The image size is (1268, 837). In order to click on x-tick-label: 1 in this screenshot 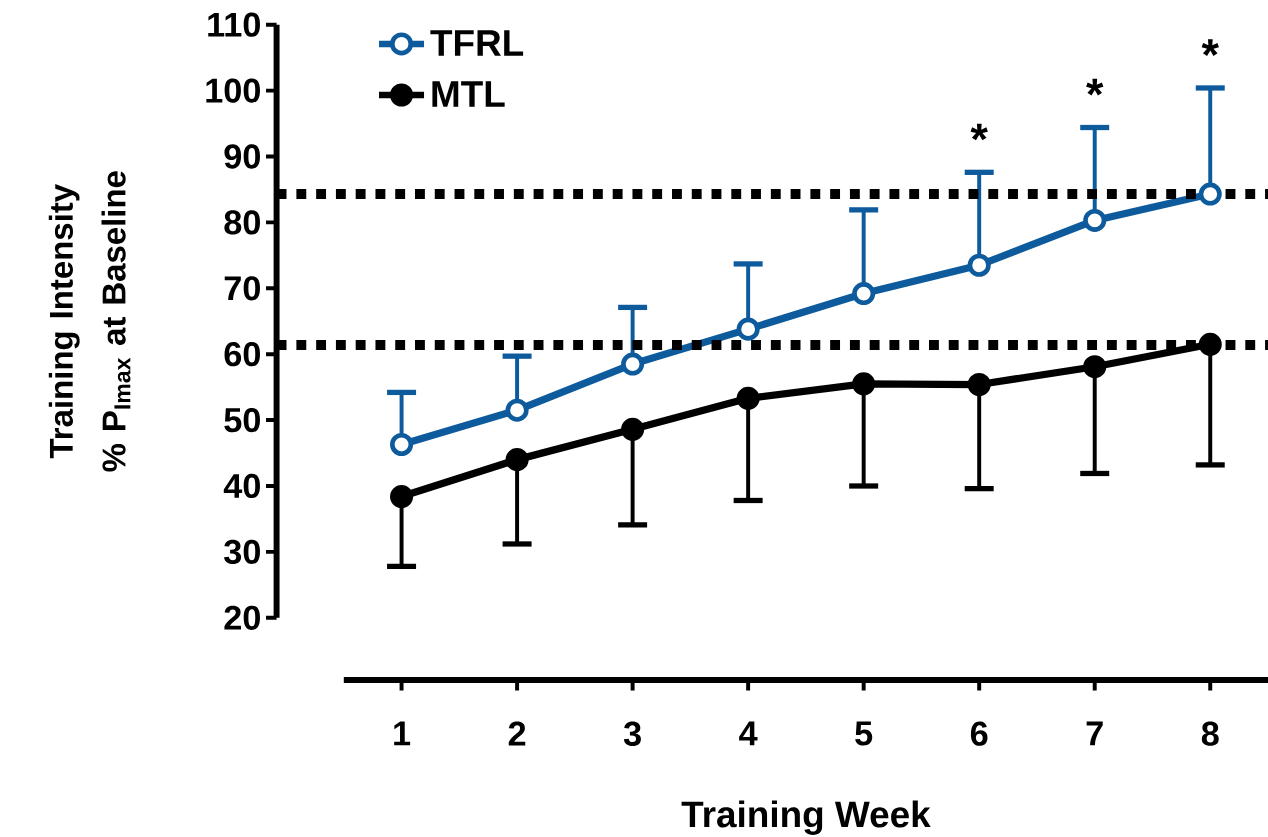, I will do `click(402, 733)`.